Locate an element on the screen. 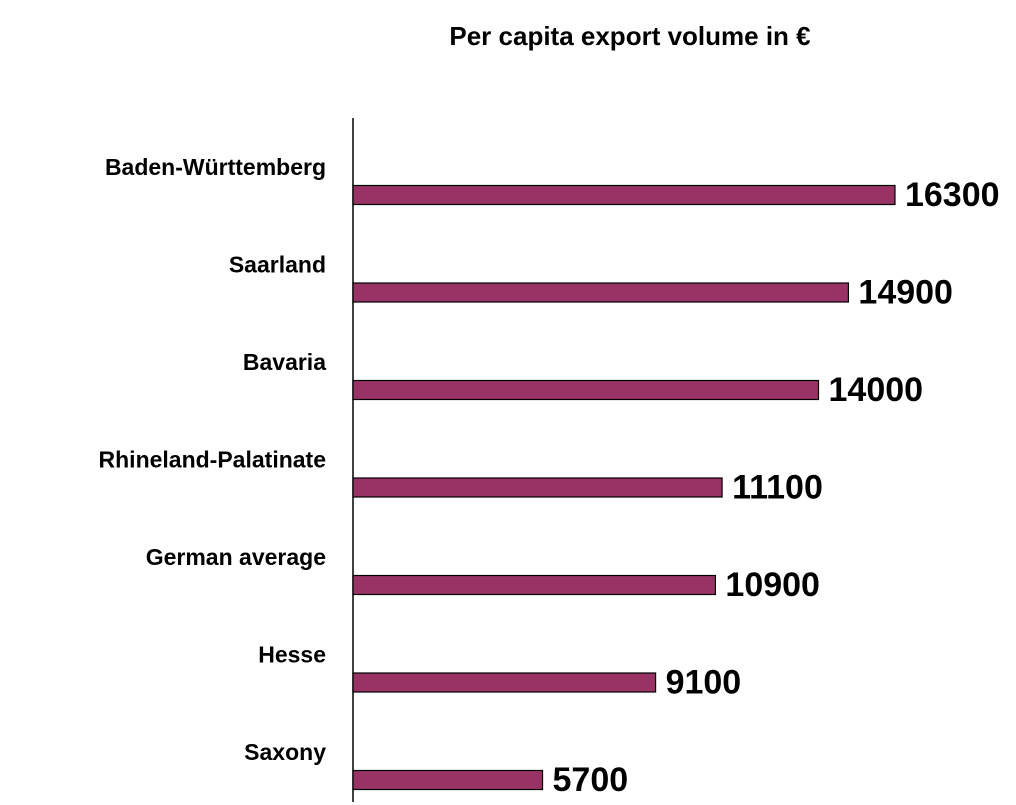 This screenshot has width=1016, height=805. chart-title: Per capita export volume in € is located at coordinates (629, 36).